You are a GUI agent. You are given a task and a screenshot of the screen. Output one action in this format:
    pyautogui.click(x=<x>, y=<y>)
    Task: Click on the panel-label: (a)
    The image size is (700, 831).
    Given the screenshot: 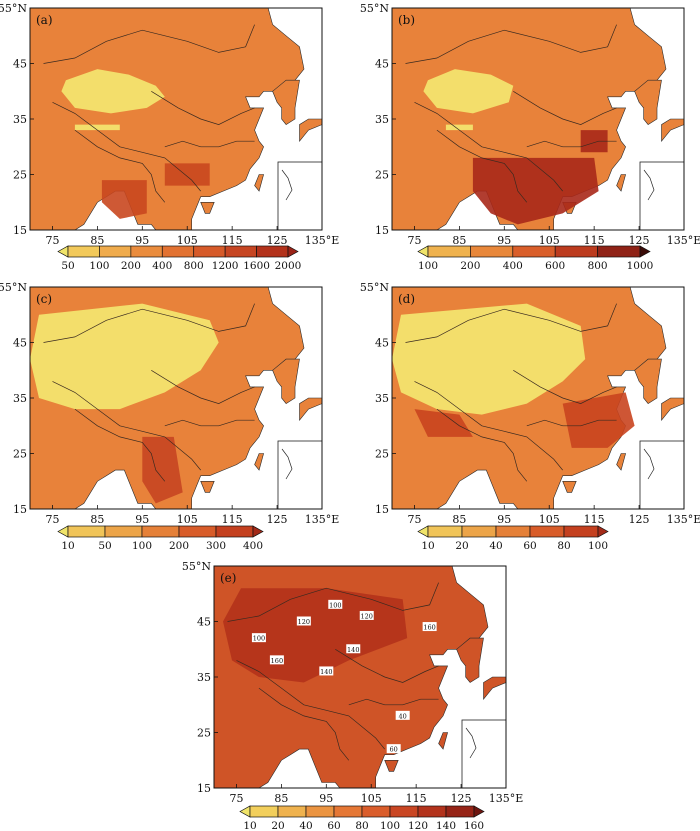 What is the action you would take?
    pyautogui.click(x=44, y=20)
    